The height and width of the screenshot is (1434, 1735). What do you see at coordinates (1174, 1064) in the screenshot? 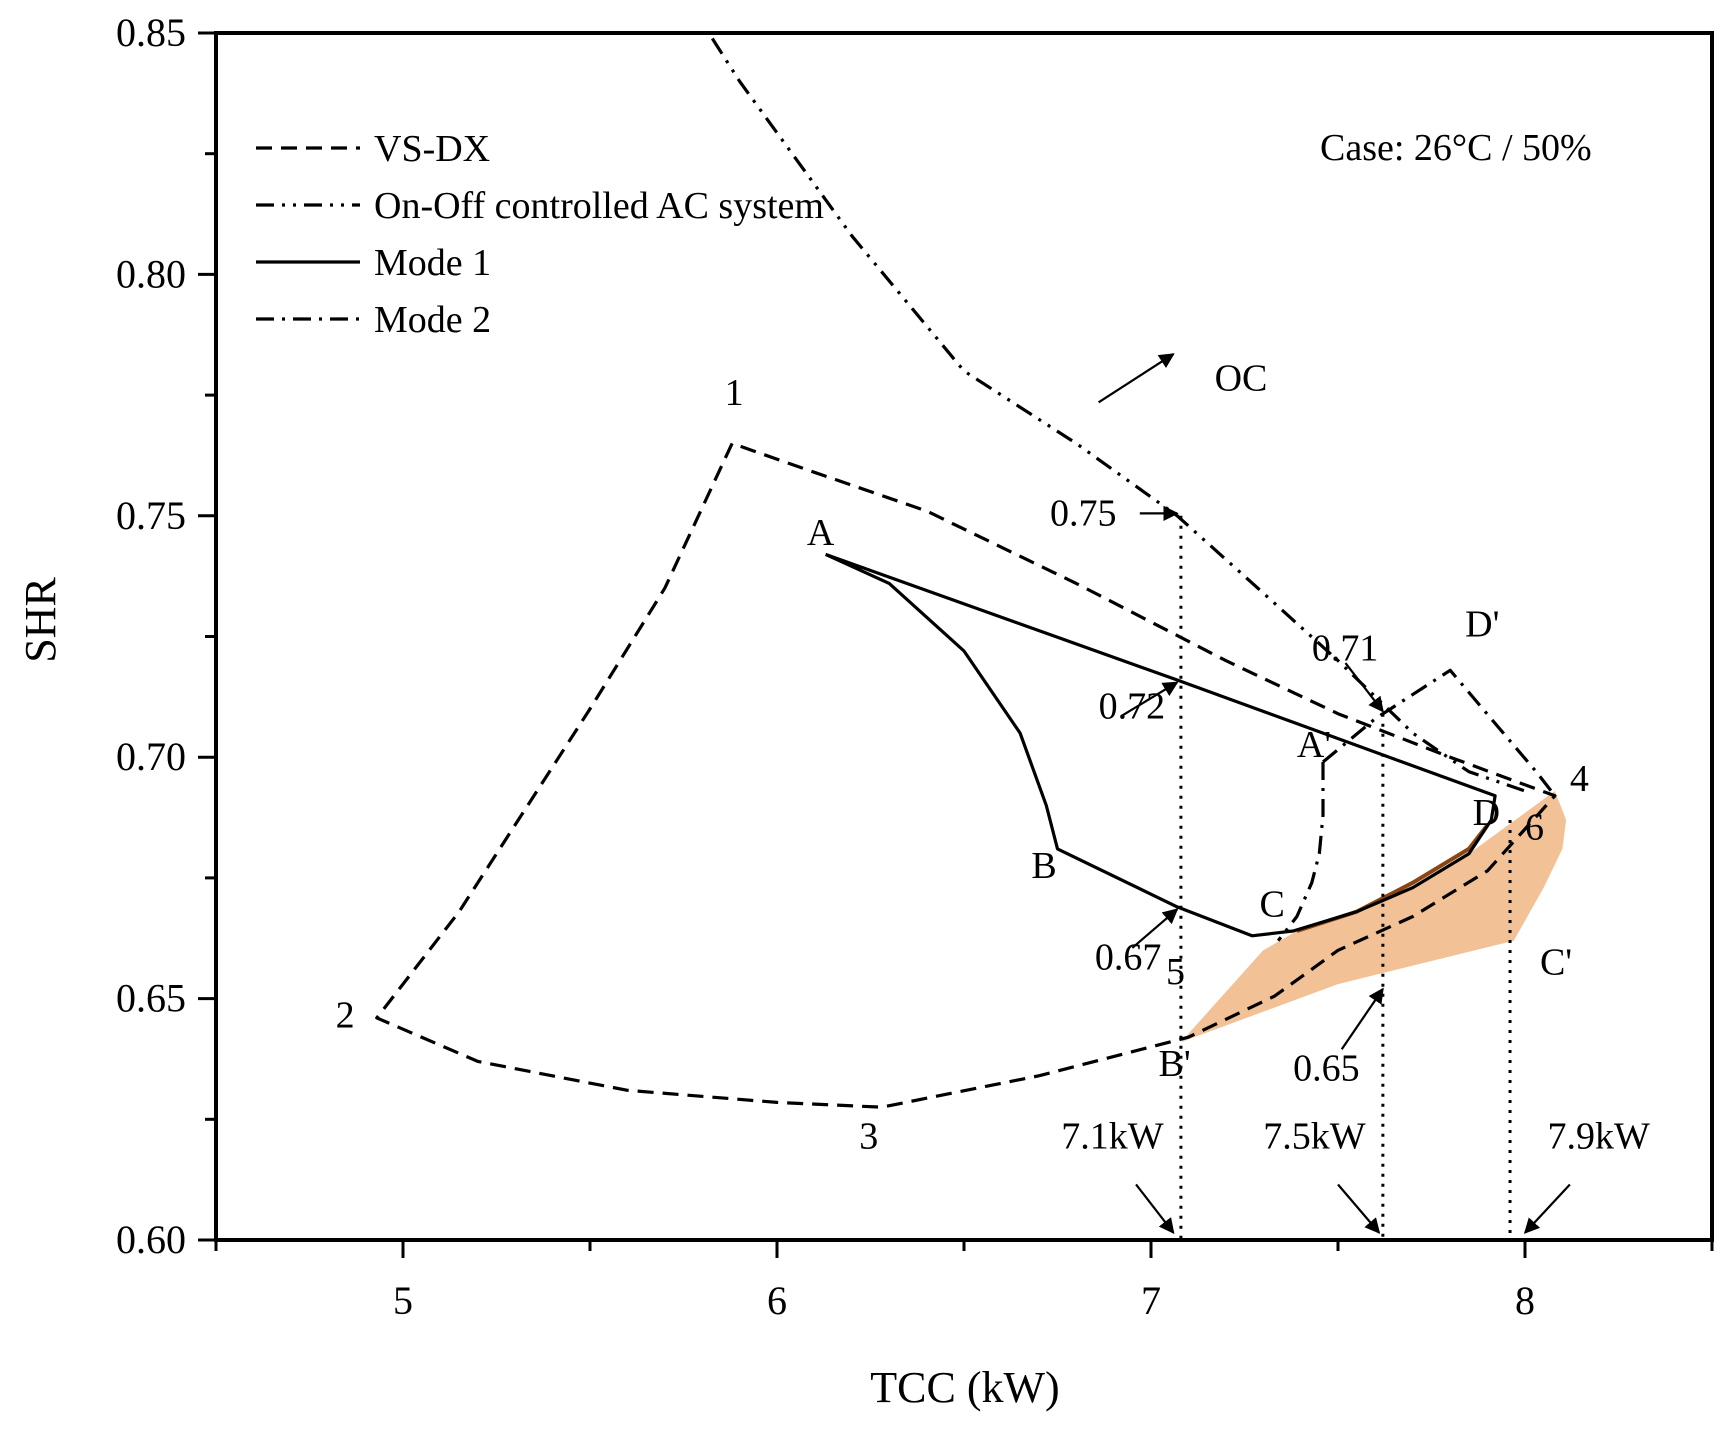
I see `point-label-b-prime: B'` at bounding box center [1174, 1064].